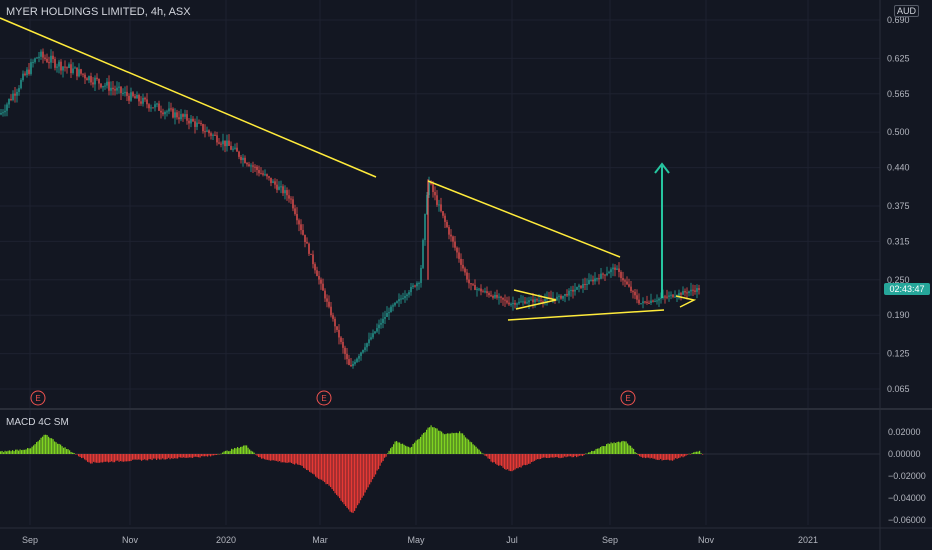 The image size is (932, 550). I want to click on macd-axis-label: −0.02000, so click(907, 476).